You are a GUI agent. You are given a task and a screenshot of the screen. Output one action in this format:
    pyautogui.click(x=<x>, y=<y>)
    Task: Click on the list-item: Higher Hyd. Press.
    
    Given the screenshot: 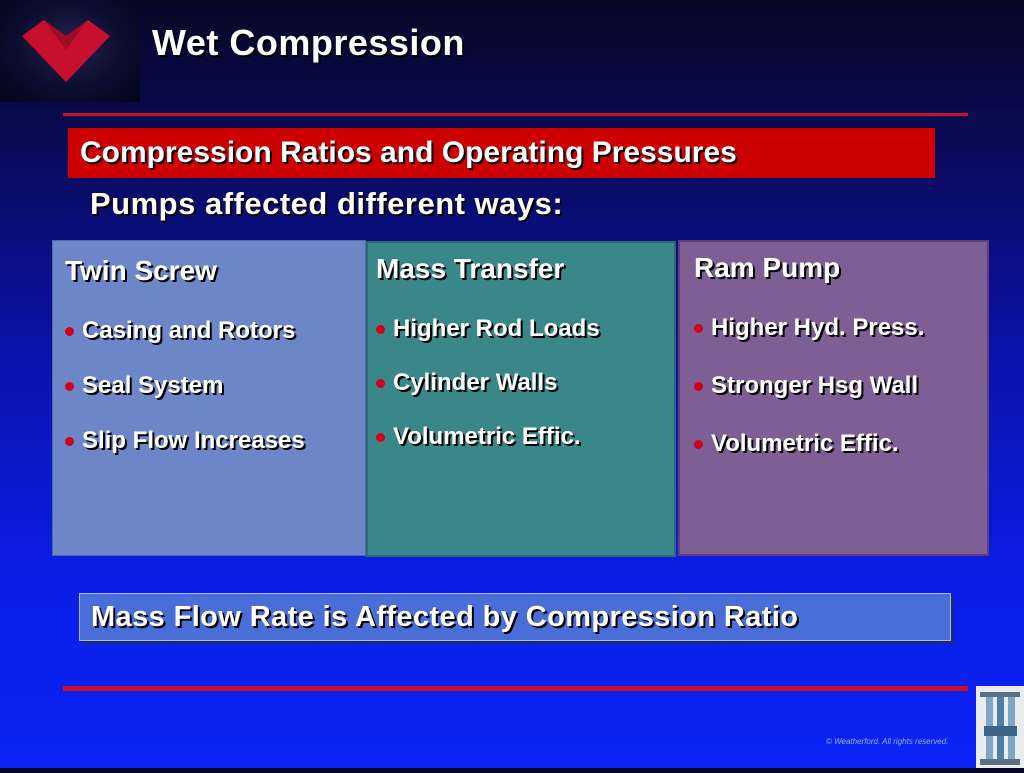 What is the action you would take?
    pyautogui.click(x=840, y=328)
    